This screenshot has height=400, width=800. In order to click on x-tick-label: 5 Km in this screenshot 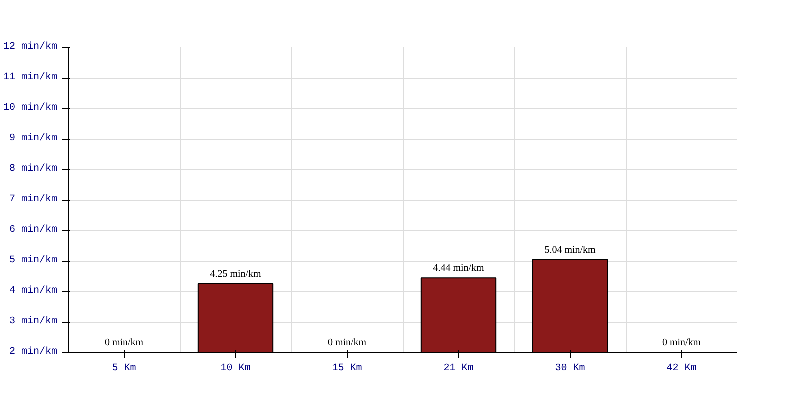, I will do `click(124, 369)`.